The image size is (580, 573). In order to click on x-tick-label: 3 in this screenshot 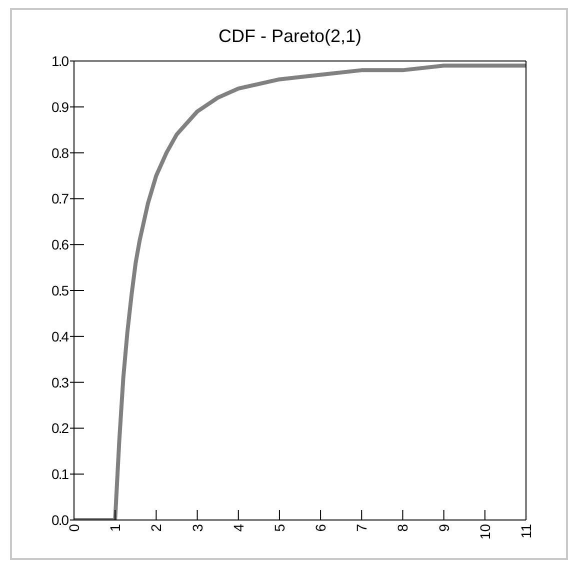, I will do `click(197, 528)`.